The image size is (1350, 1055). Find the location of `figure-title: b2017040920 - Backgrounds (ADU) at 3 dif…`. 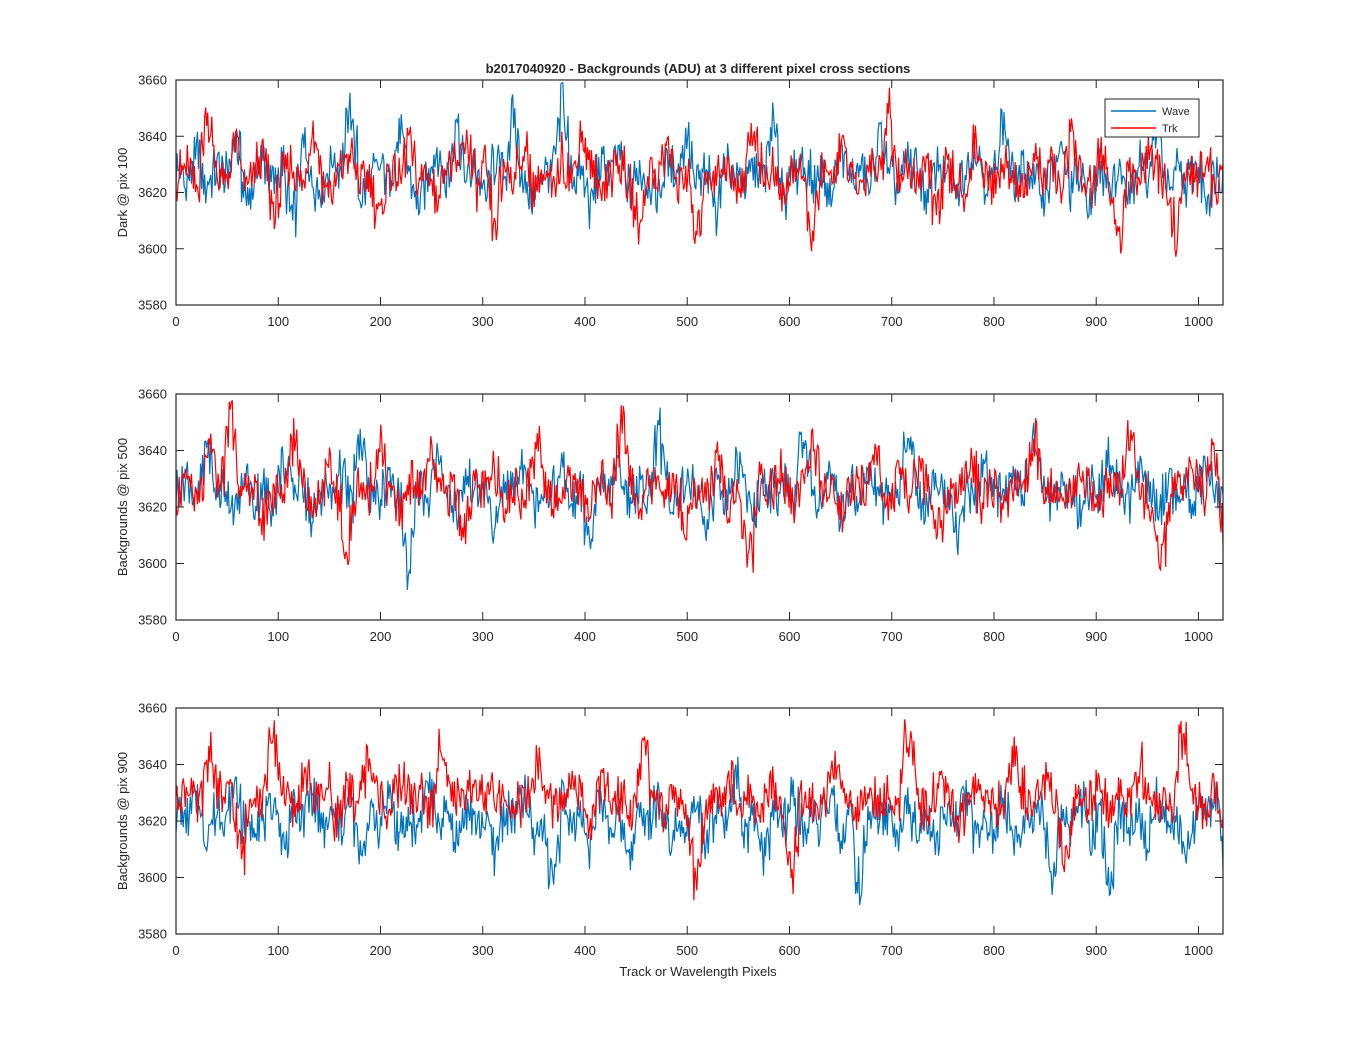

figure-title: b2017040920 - Backgrounds (ADU) at 3 dif… is located at coordinates (698, 68).